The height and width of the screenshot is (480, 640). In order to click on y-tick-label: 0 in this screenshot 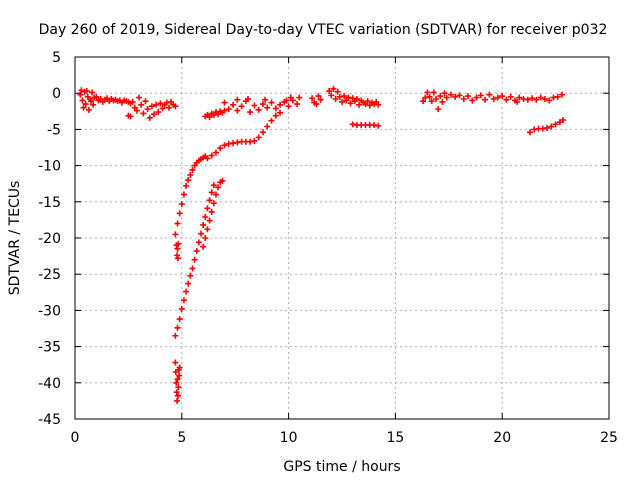, I will do `click(56, 94)`.